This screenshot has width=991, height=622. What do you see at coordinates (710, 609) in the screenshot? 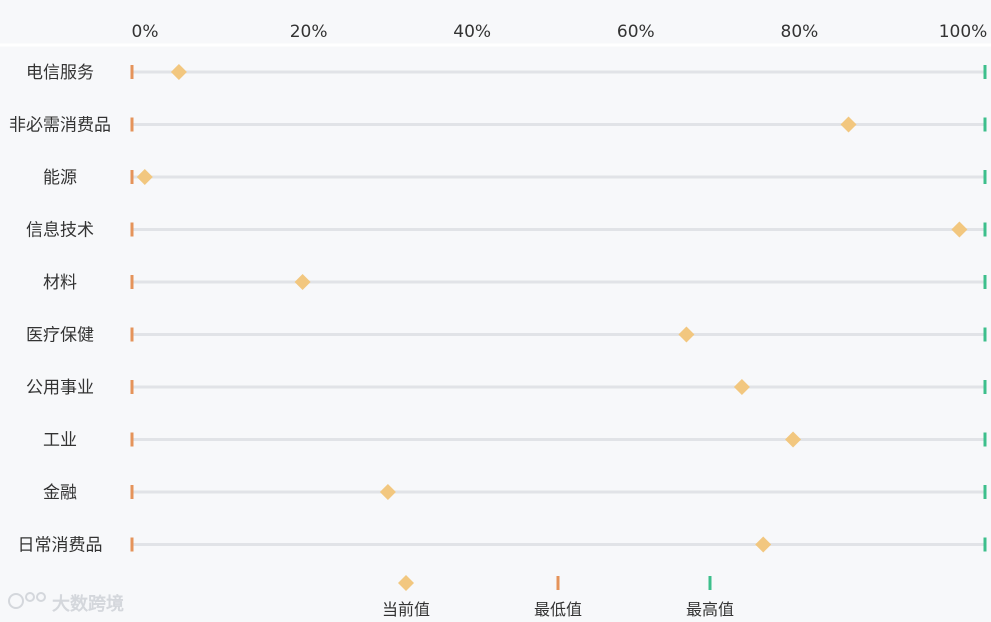
I see `legend-label: 最高值` at bounding box center [710, 609].